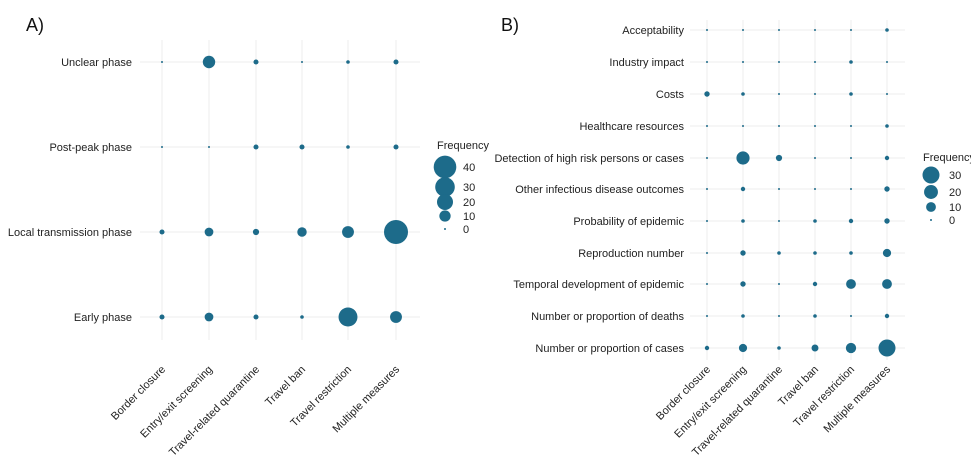  I want to click on panel-label: B), so click(510, 25).